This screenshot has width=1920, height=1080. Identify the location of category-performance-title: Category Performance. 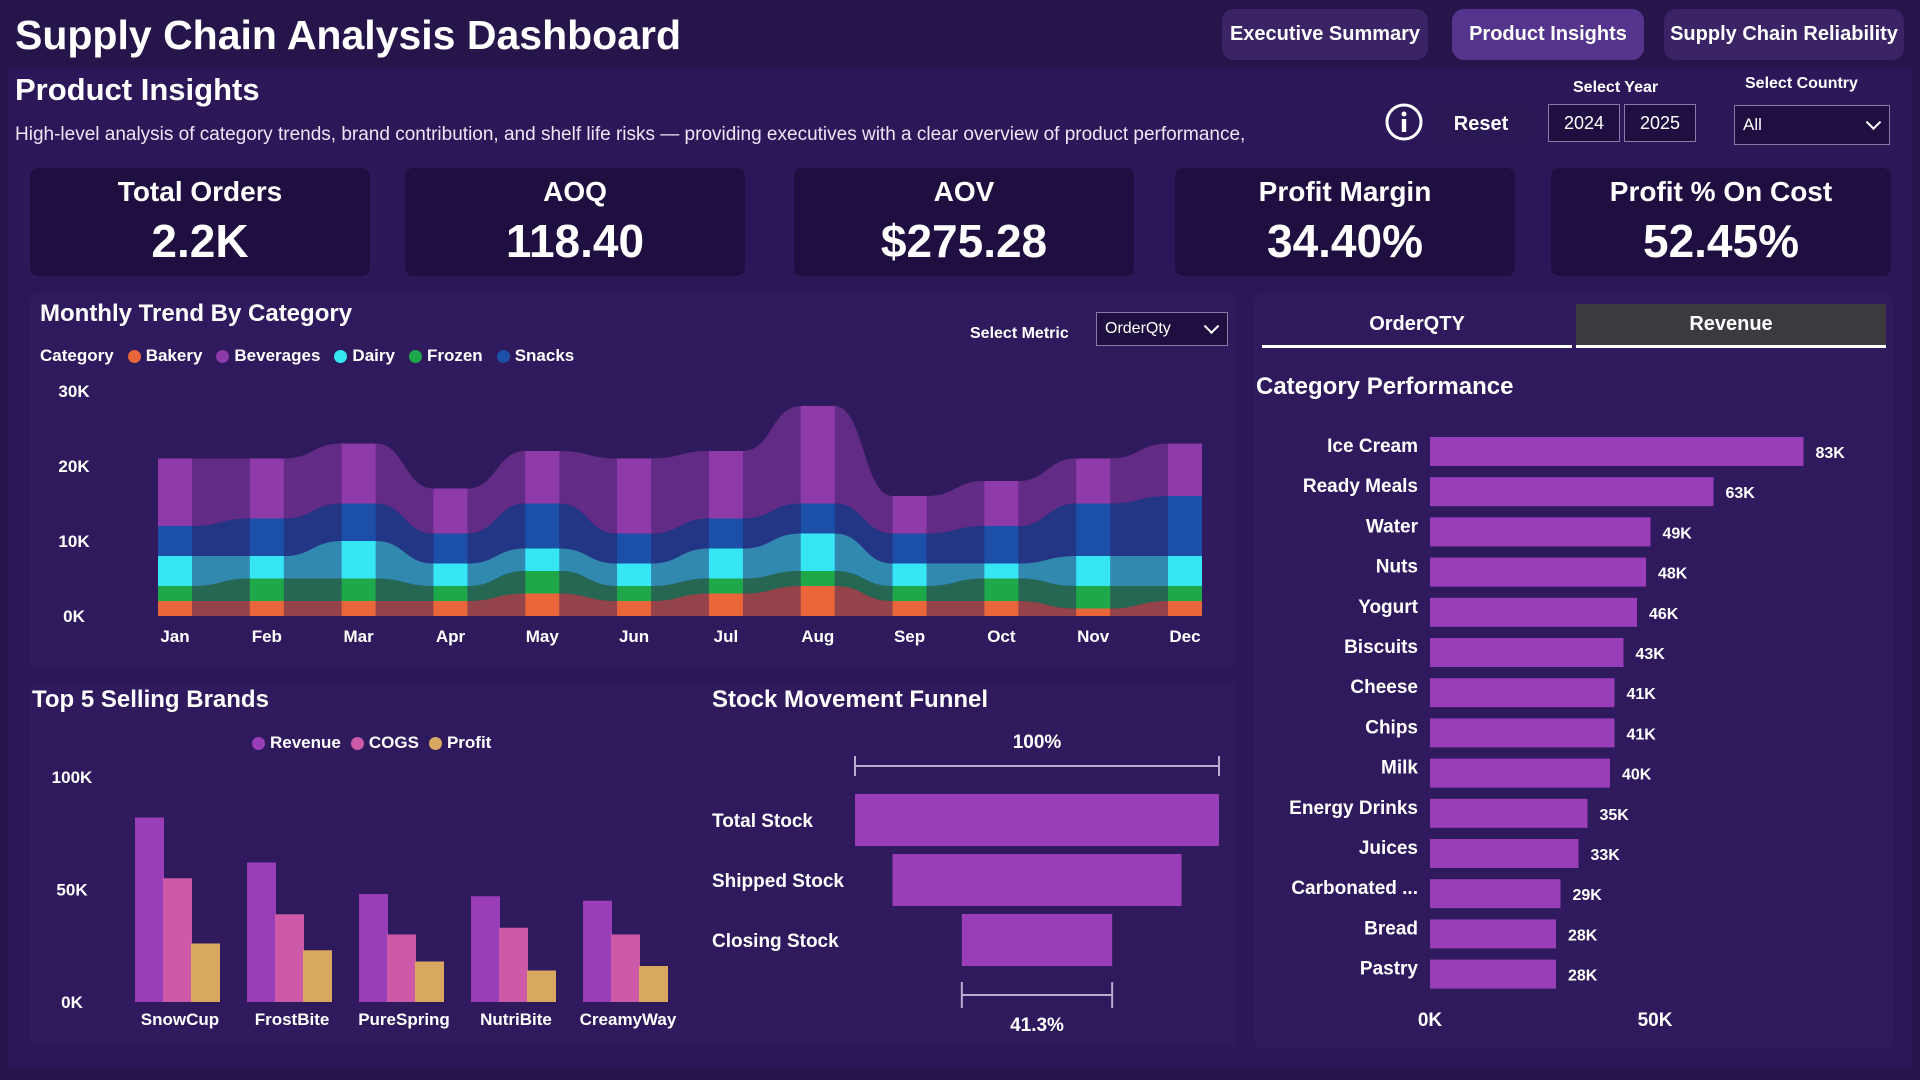
(1385, 386).